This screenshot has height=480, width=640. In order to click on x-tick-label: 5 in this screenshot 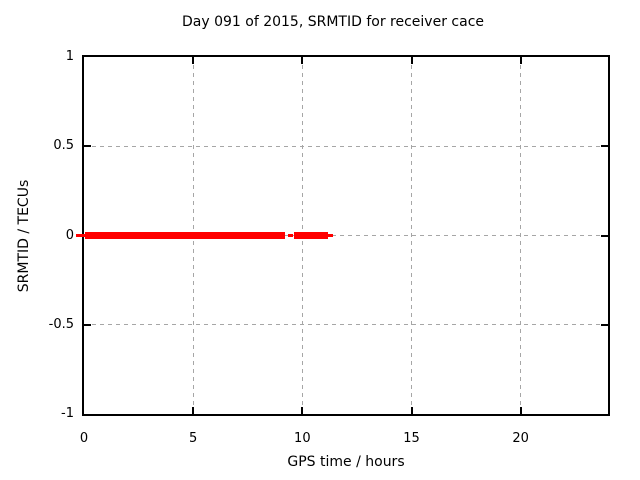, I will do `click(193, 438)`.